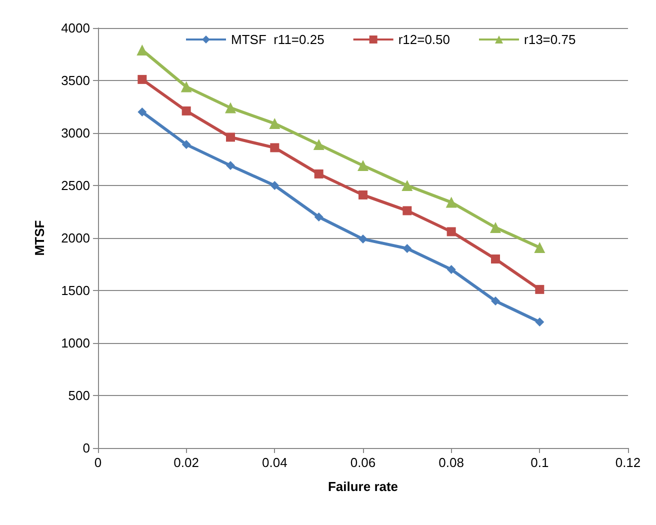  I want to click on x-tick-label: 0.08, so click(451, 462).